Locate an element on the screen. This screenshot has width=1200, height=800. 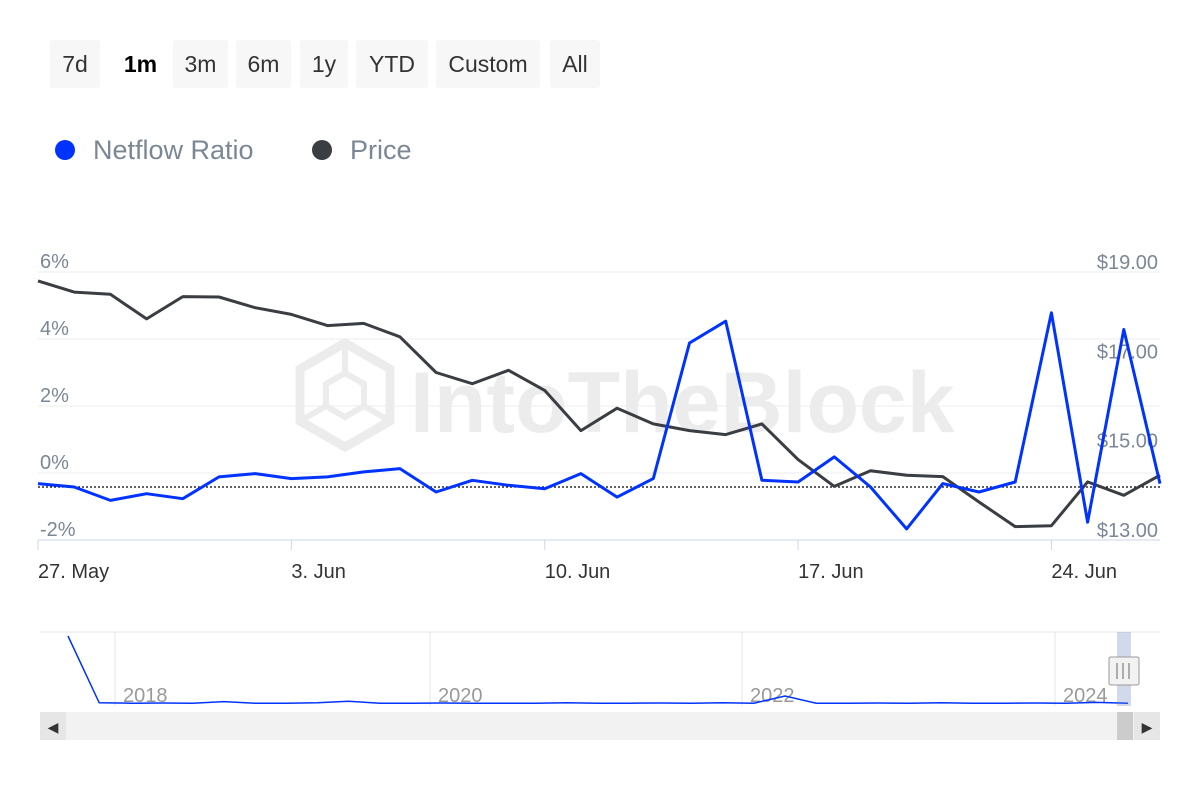
y-right-tick-label: $15.00 is located at coordinates (1127, 442).